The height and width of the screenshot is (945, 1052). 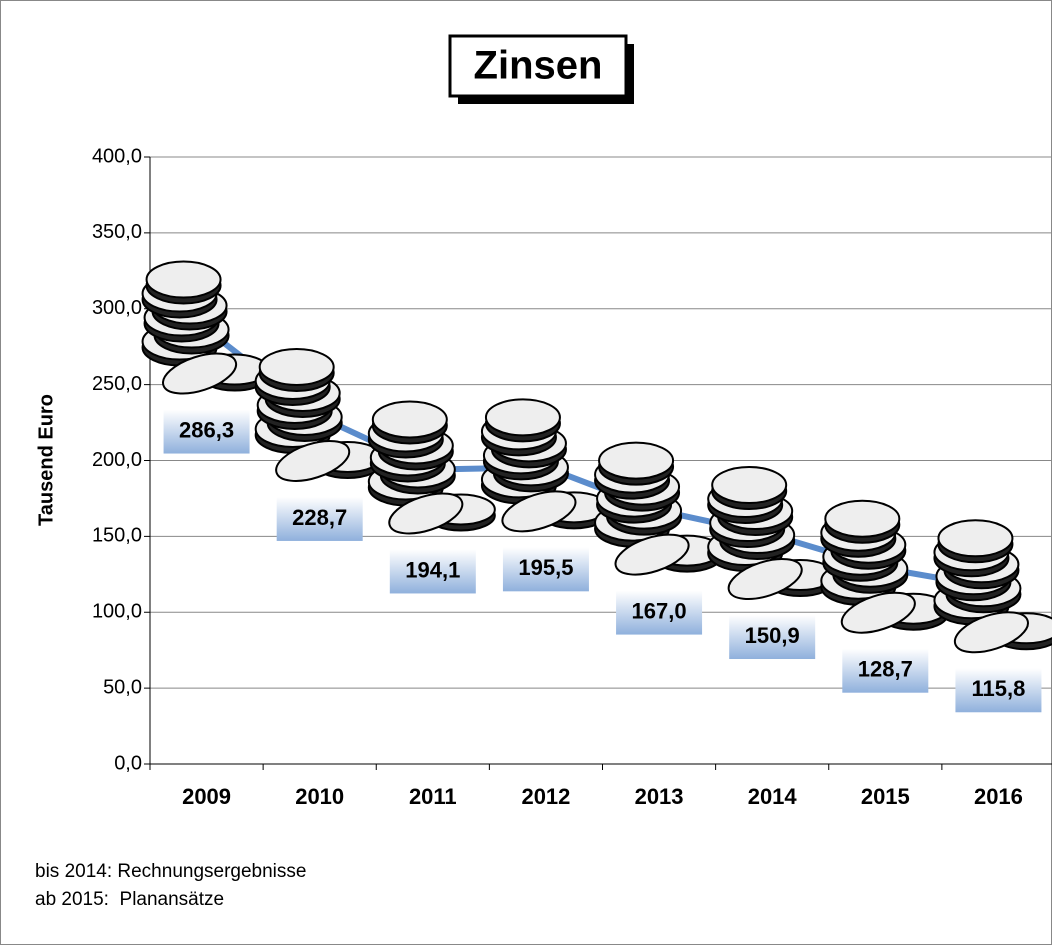 What do you see at coordinates (117, 308) in the screenshot?
I see `y-tick-label: 300,0` at bounding box center [117, 308].